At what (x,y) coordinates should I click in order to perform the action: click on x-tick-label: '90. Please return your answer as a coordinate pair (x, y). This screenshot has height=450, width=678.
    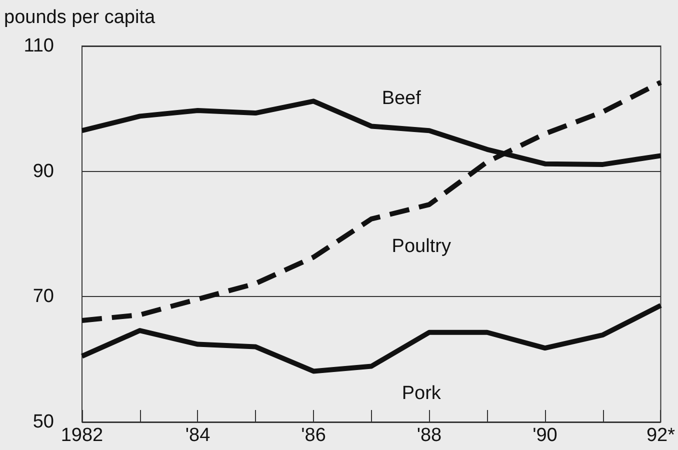
    Looking at the image, I should click on (545, 435).